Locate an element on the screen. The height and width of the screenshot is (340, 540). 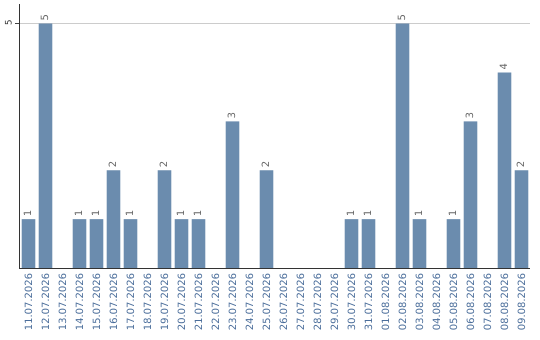
x-tick-label: 11.07.2026 is located at coordinates (29, 301).